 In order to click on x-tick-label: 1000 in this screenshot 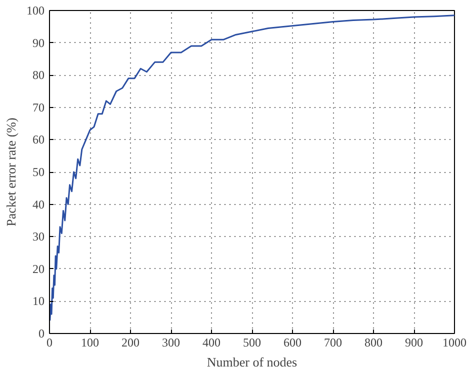, I will do `click(454, 343)`.